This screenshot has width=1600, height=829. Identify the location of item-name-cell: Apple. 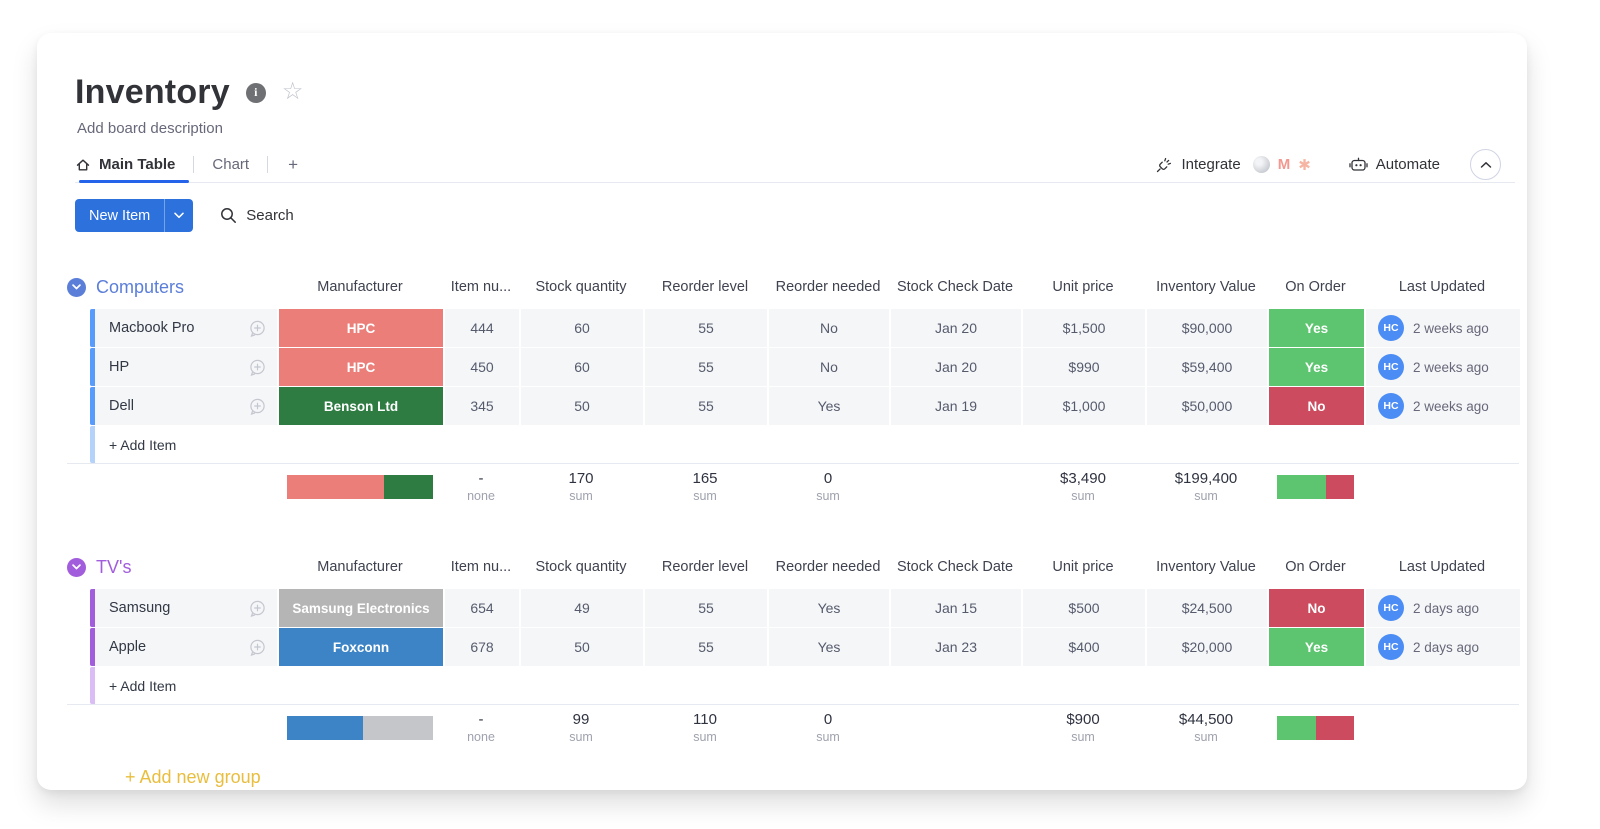
(183, 647).